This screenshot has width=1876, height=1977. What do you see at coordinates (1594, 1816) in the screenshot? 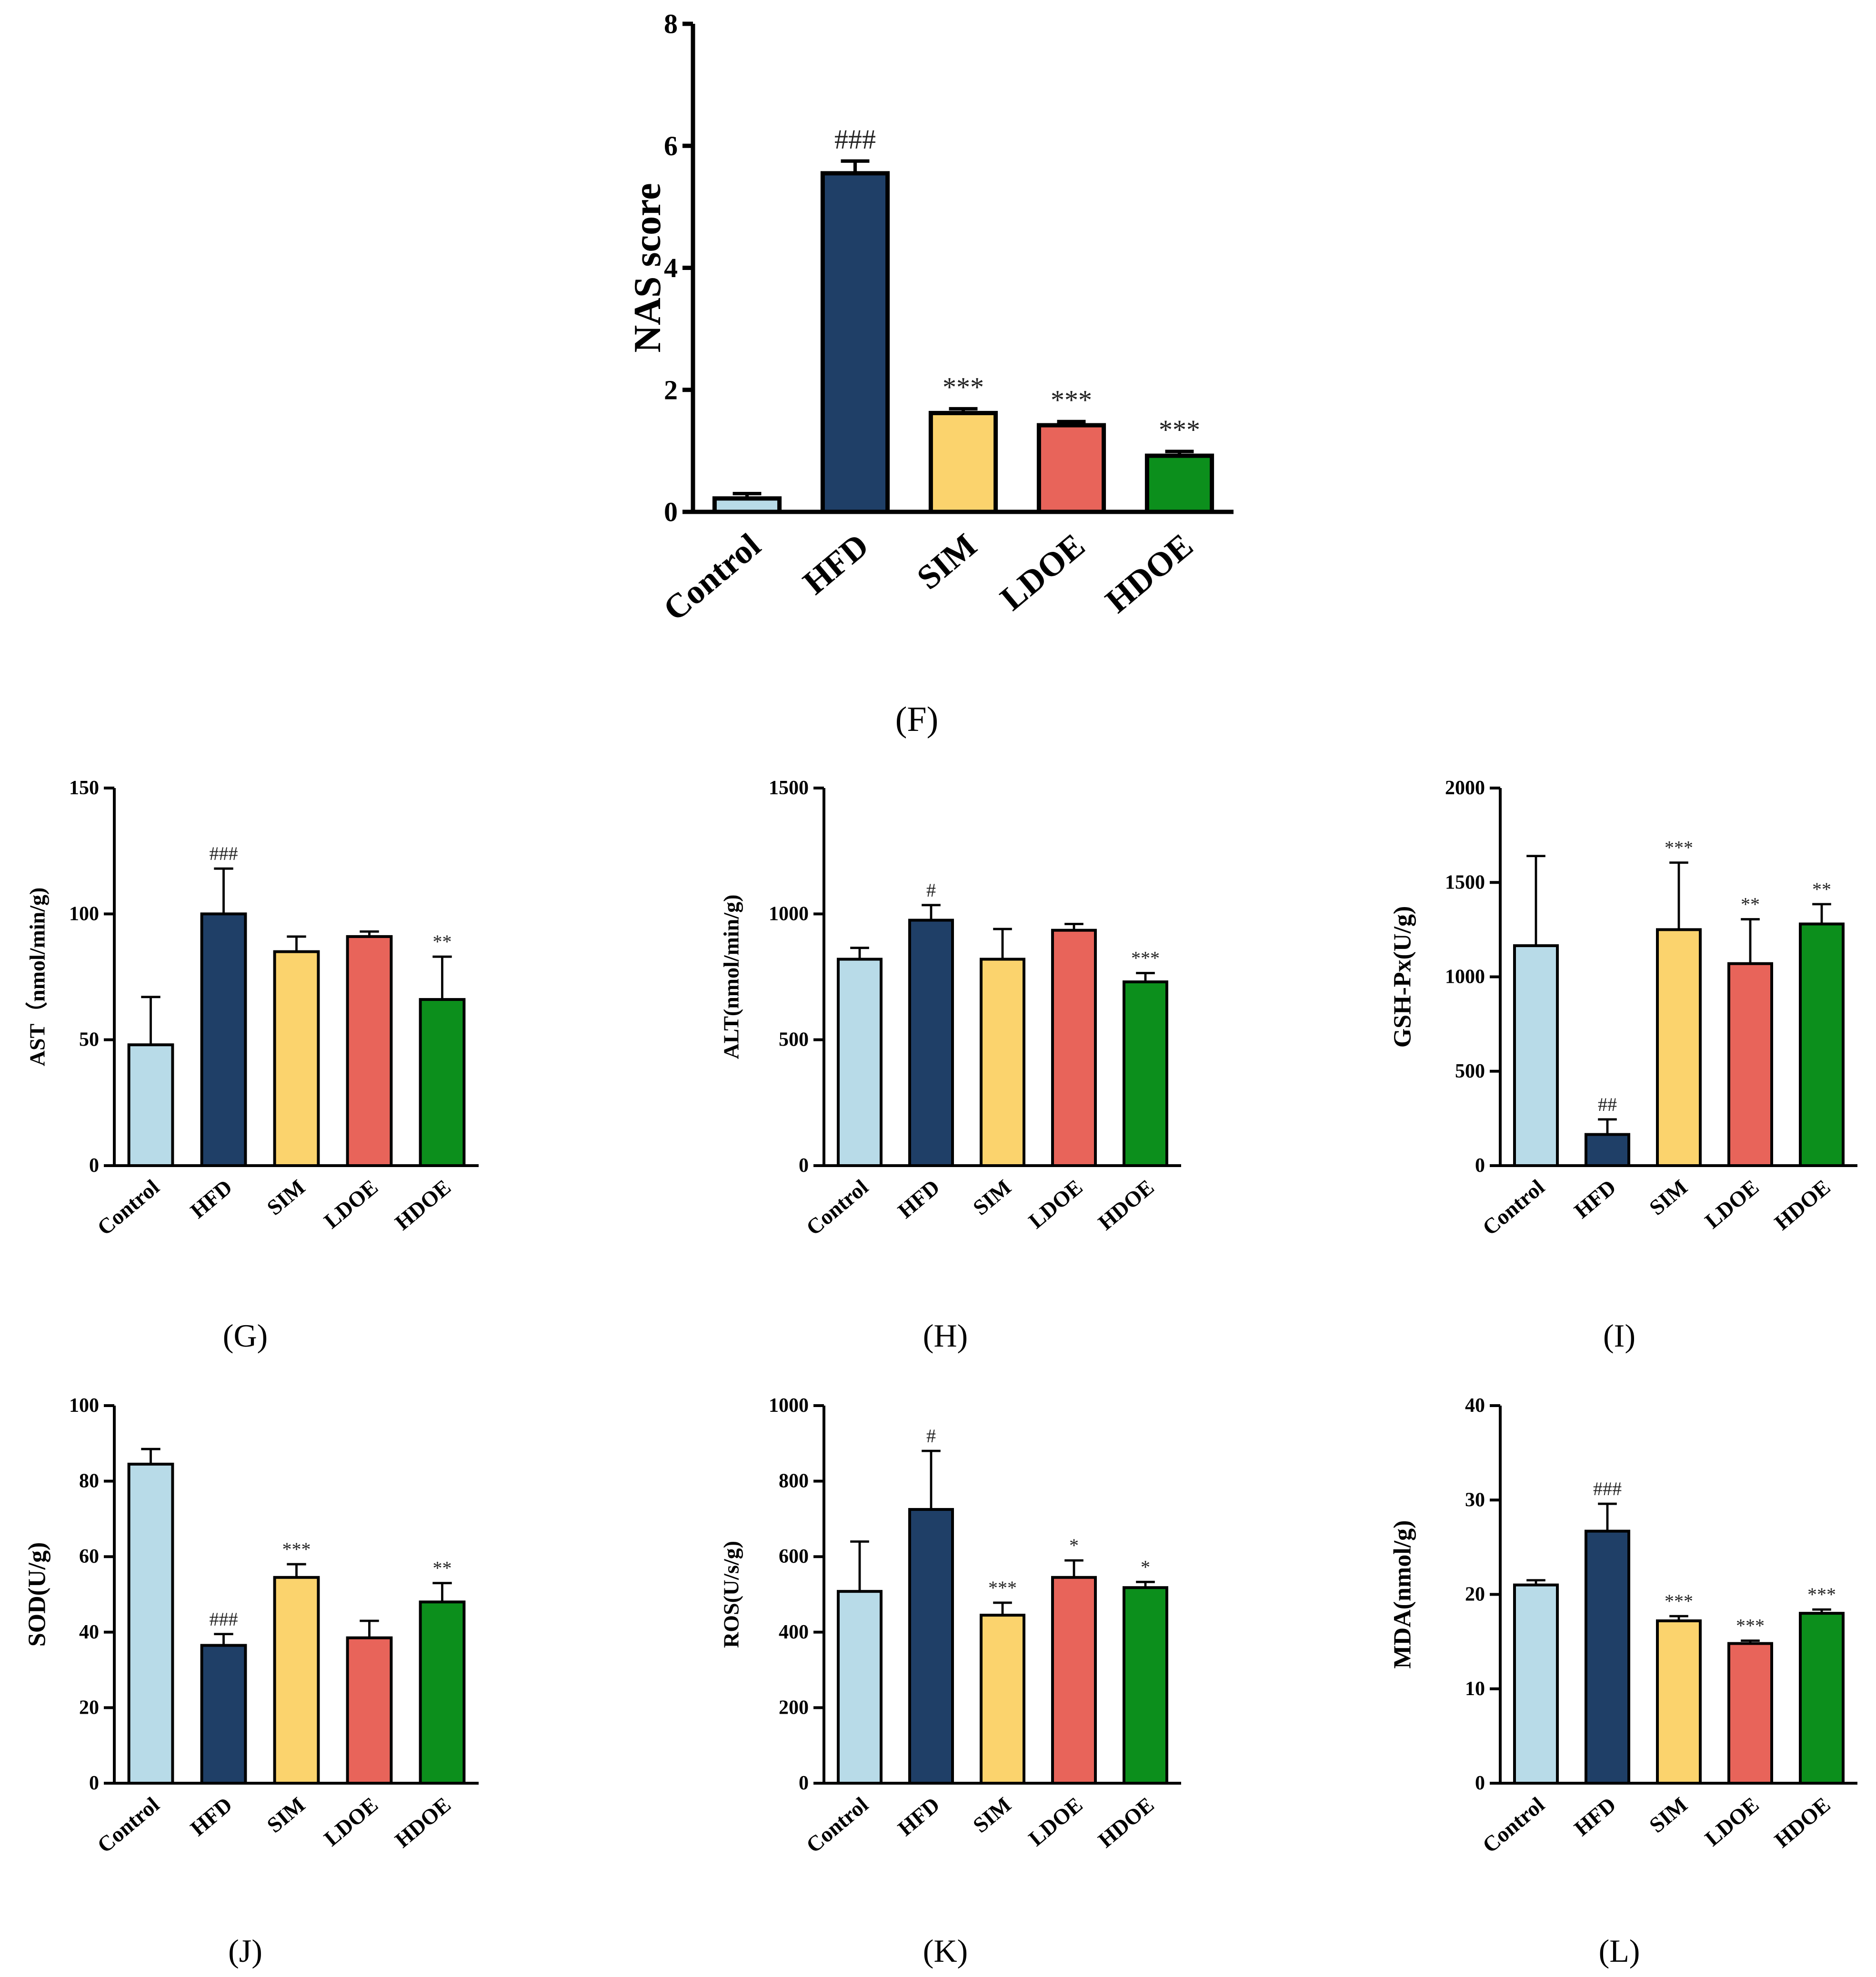
I see `category-label-l-1: HFD` at bounding box center [1594, 1816].